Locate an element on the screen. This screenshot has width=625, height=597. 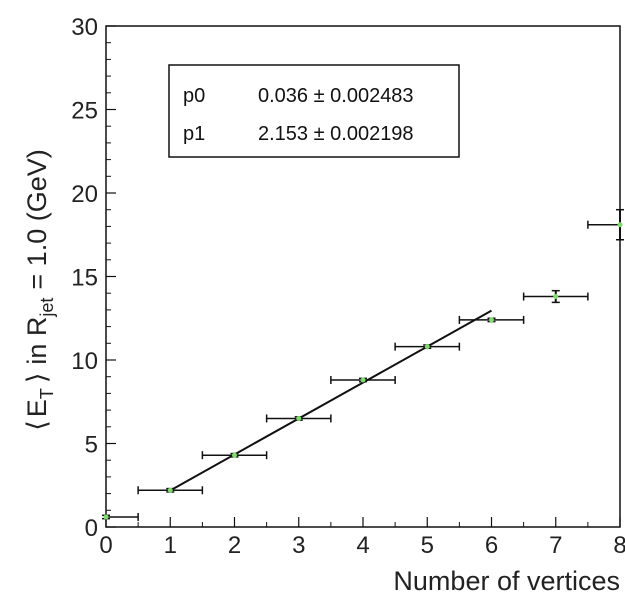
x-tick-label: 2 is located at coordinates (234, 545).